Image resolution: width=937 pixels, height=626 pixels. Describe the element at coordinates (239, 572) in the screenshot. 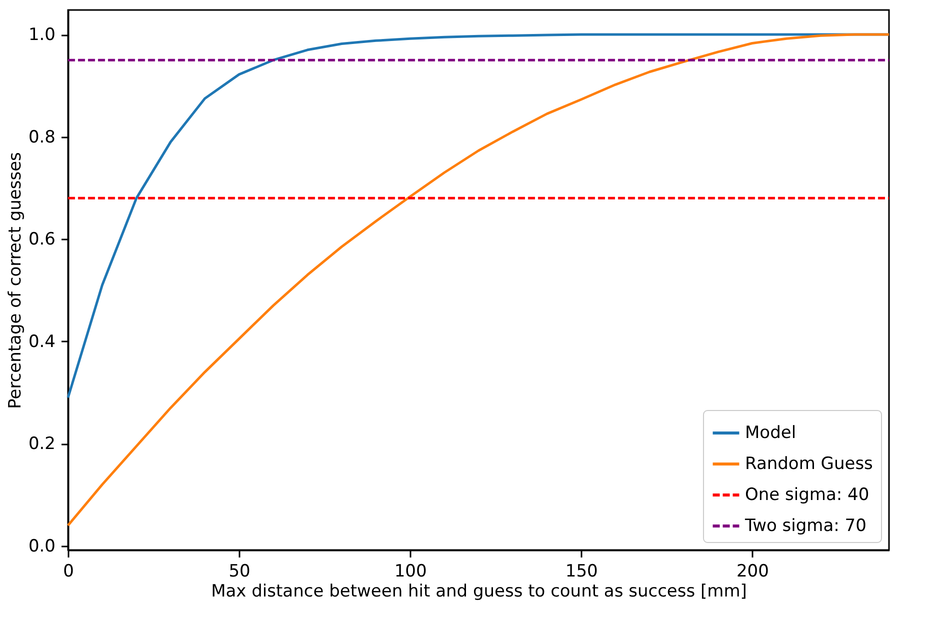

I see `x-tick-label: 50` at that location.